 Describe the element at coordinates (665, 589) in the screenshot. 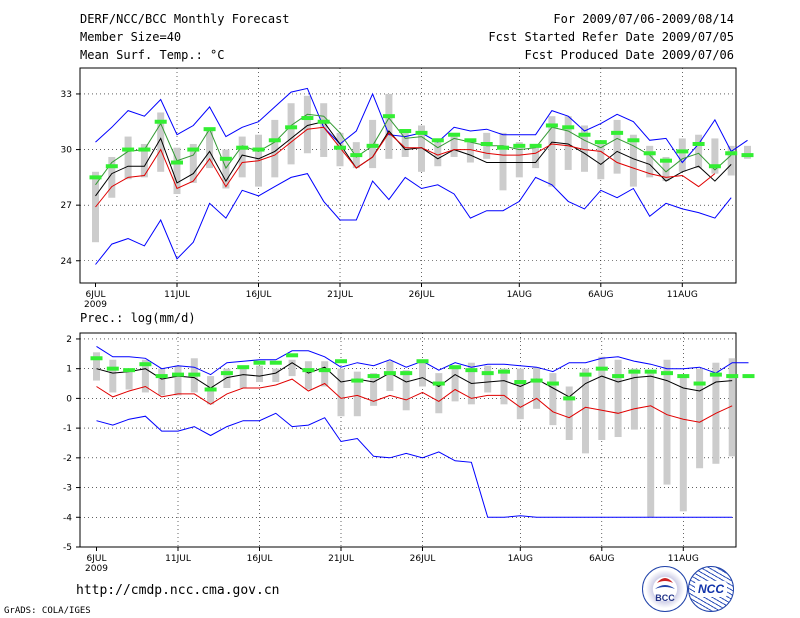

I see `bcc-logo: BCC` at that location.